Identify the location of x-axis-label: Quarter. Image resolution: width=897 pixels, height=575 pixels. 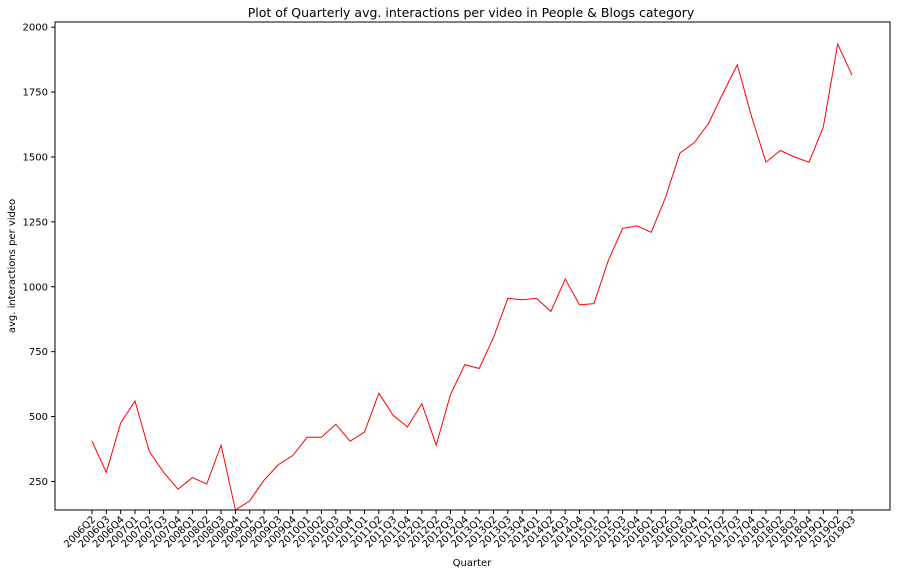
(473, 563).